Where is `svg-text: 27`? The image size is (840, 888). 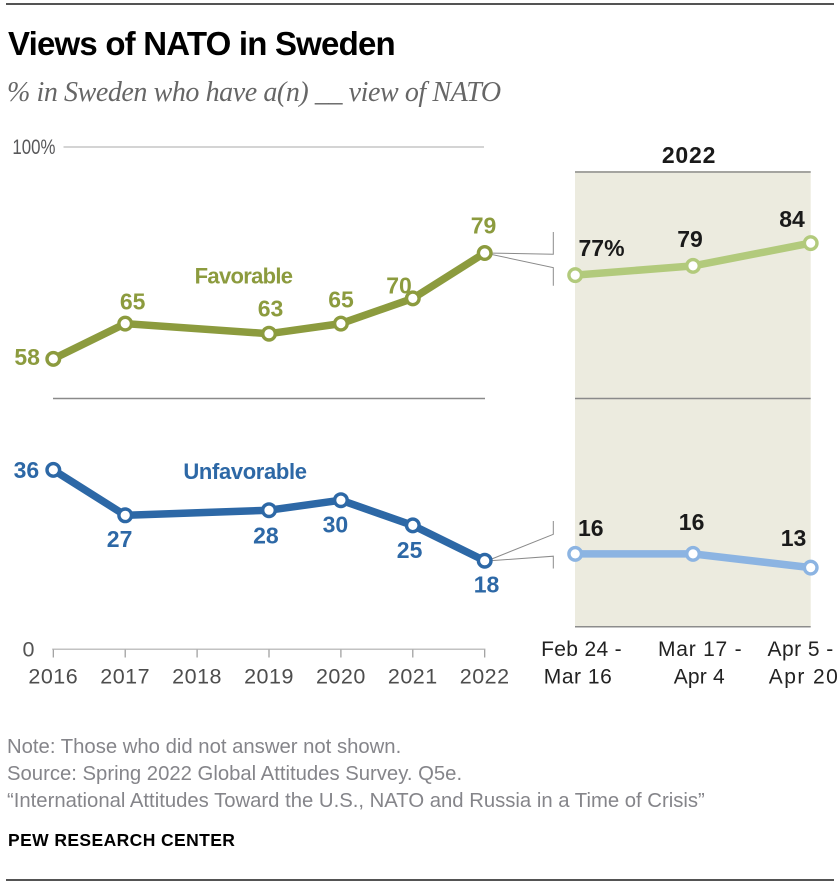
svg-text: 27 is located at coordinates (120, 539).